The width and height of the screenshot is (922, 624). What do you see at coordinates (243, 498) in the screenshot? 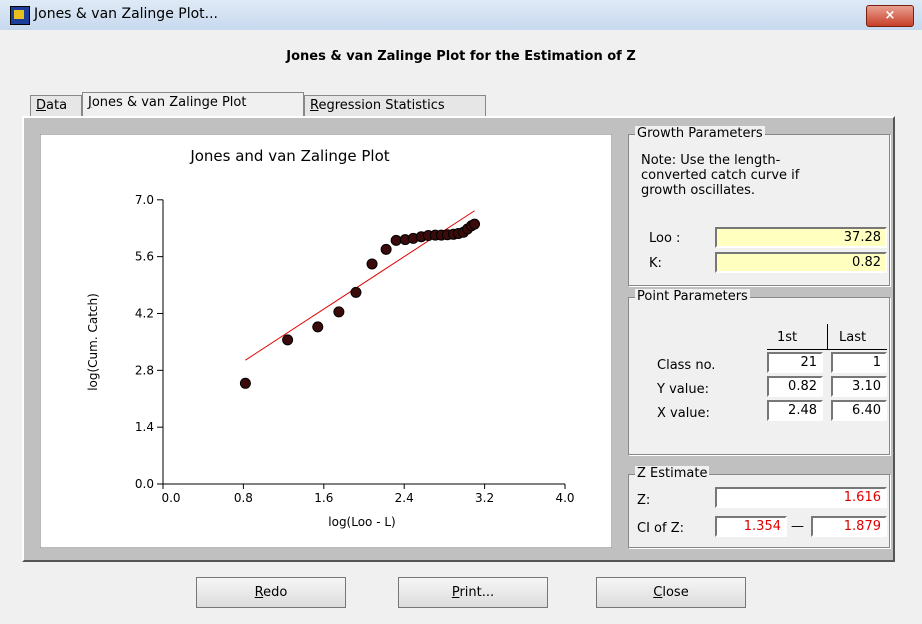
I see `x-tick-label: 0.8` at bounding box center [243, 498].